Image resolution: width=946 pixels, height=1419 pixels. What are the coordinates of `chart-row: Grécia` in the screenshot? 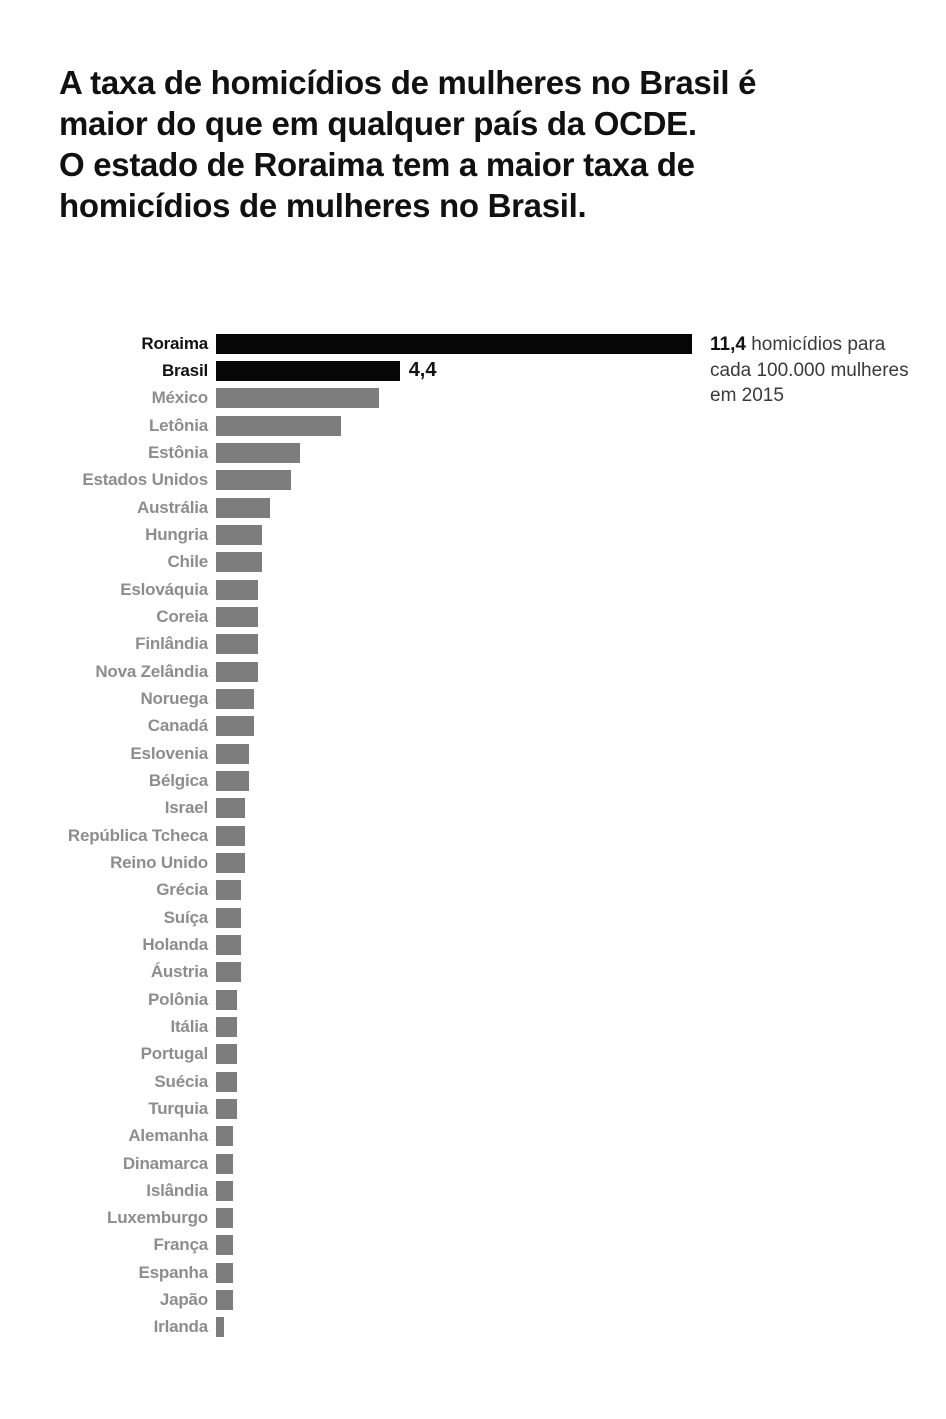 It's located at (473, 890).